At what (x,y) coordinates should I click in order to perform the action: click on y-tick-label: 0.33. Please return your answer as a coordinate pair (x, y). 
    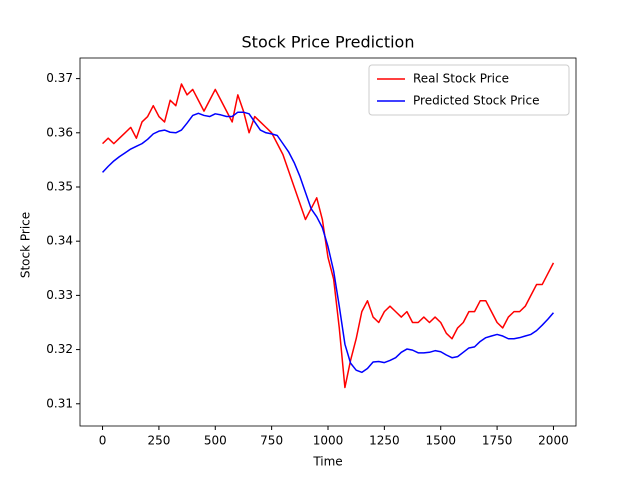
    Looking at the image, I should click on (59, 295).